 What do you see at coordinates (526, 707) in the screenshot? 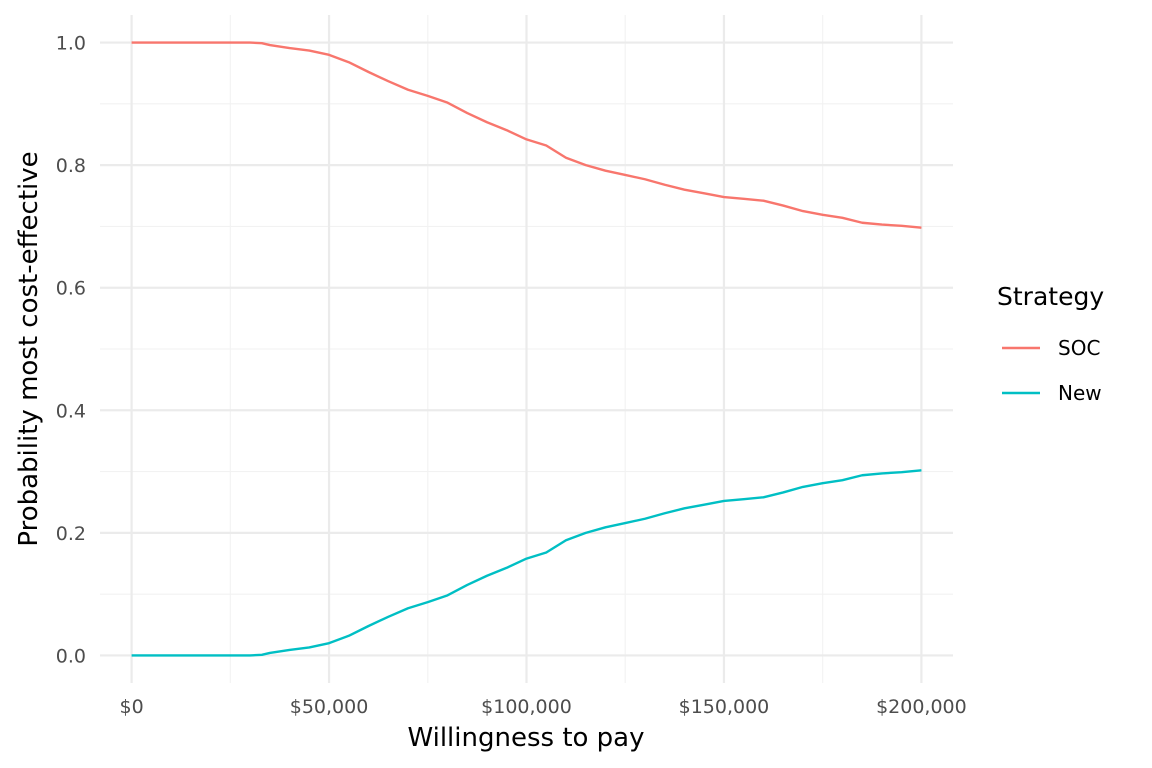
I see `x-tick-label: $100,000` at bounding box center [526, 707].